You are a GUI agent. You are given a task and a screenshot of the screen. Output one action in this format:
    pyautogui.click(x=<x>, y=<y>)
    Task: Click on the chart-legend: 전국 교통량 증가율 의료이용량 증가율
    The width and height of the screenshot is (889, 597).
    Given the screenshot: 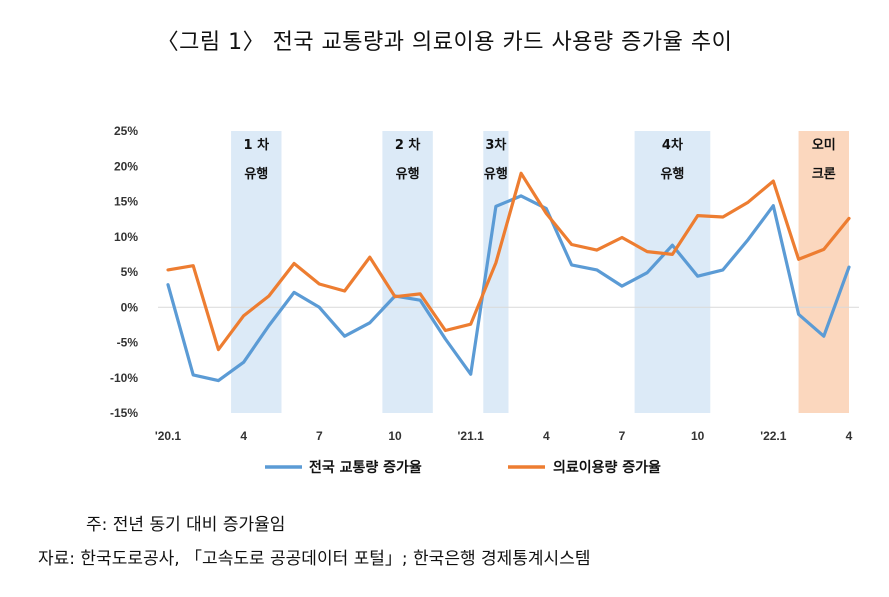 What is the action you would take?
    pyautogui.click(x=463, y=467)
    